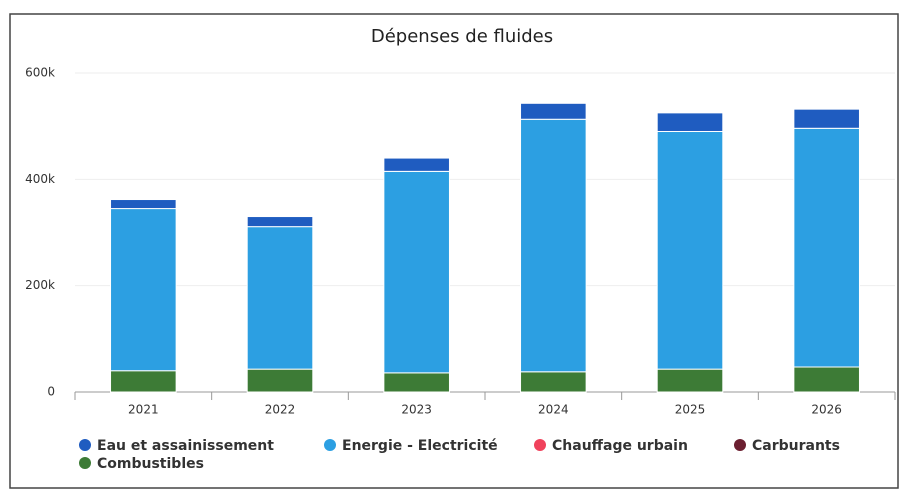  I want to click on x-tick-label: 2024, so click(553, 410).